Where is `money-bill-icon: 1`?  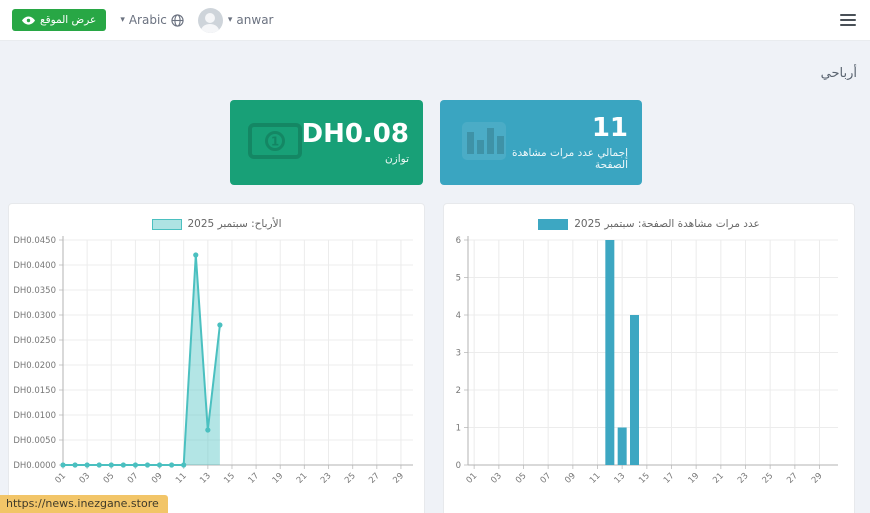
money-bill-icon: 1 is located at coordinates (274, 143).